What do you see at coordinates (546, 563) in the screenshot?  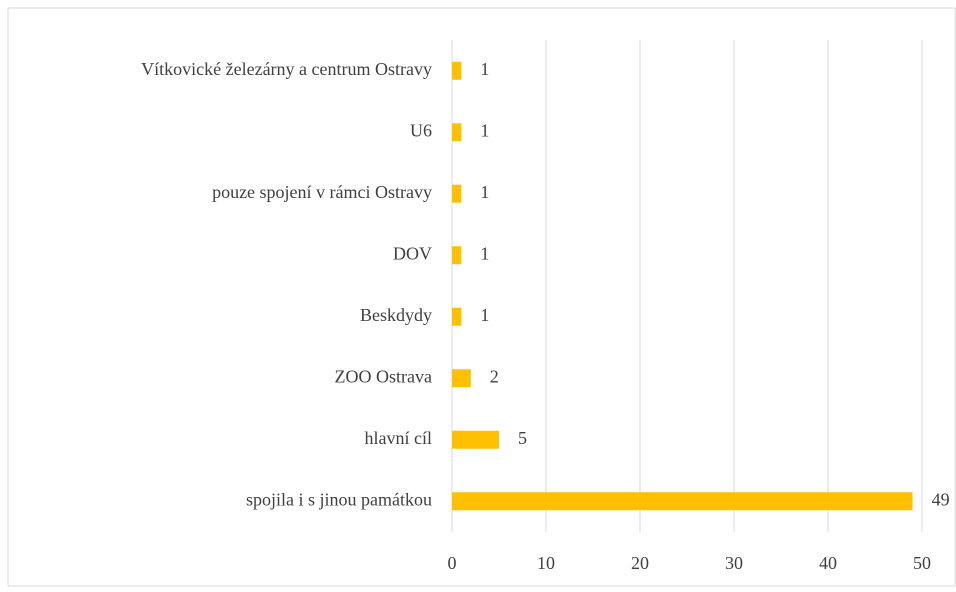 I see `x-tick-label: 10` at bounding box center [546, 563].